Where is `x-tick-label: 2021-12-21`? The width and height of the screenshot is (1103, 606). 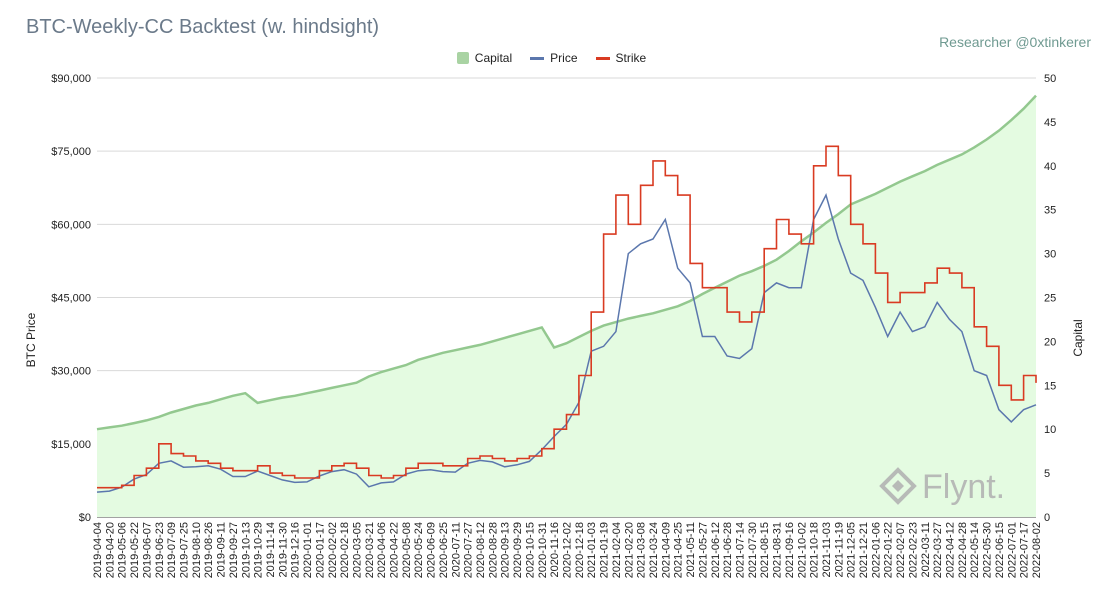 x-tick-label: 2021-12-21 is located at coordinates (864, 550).